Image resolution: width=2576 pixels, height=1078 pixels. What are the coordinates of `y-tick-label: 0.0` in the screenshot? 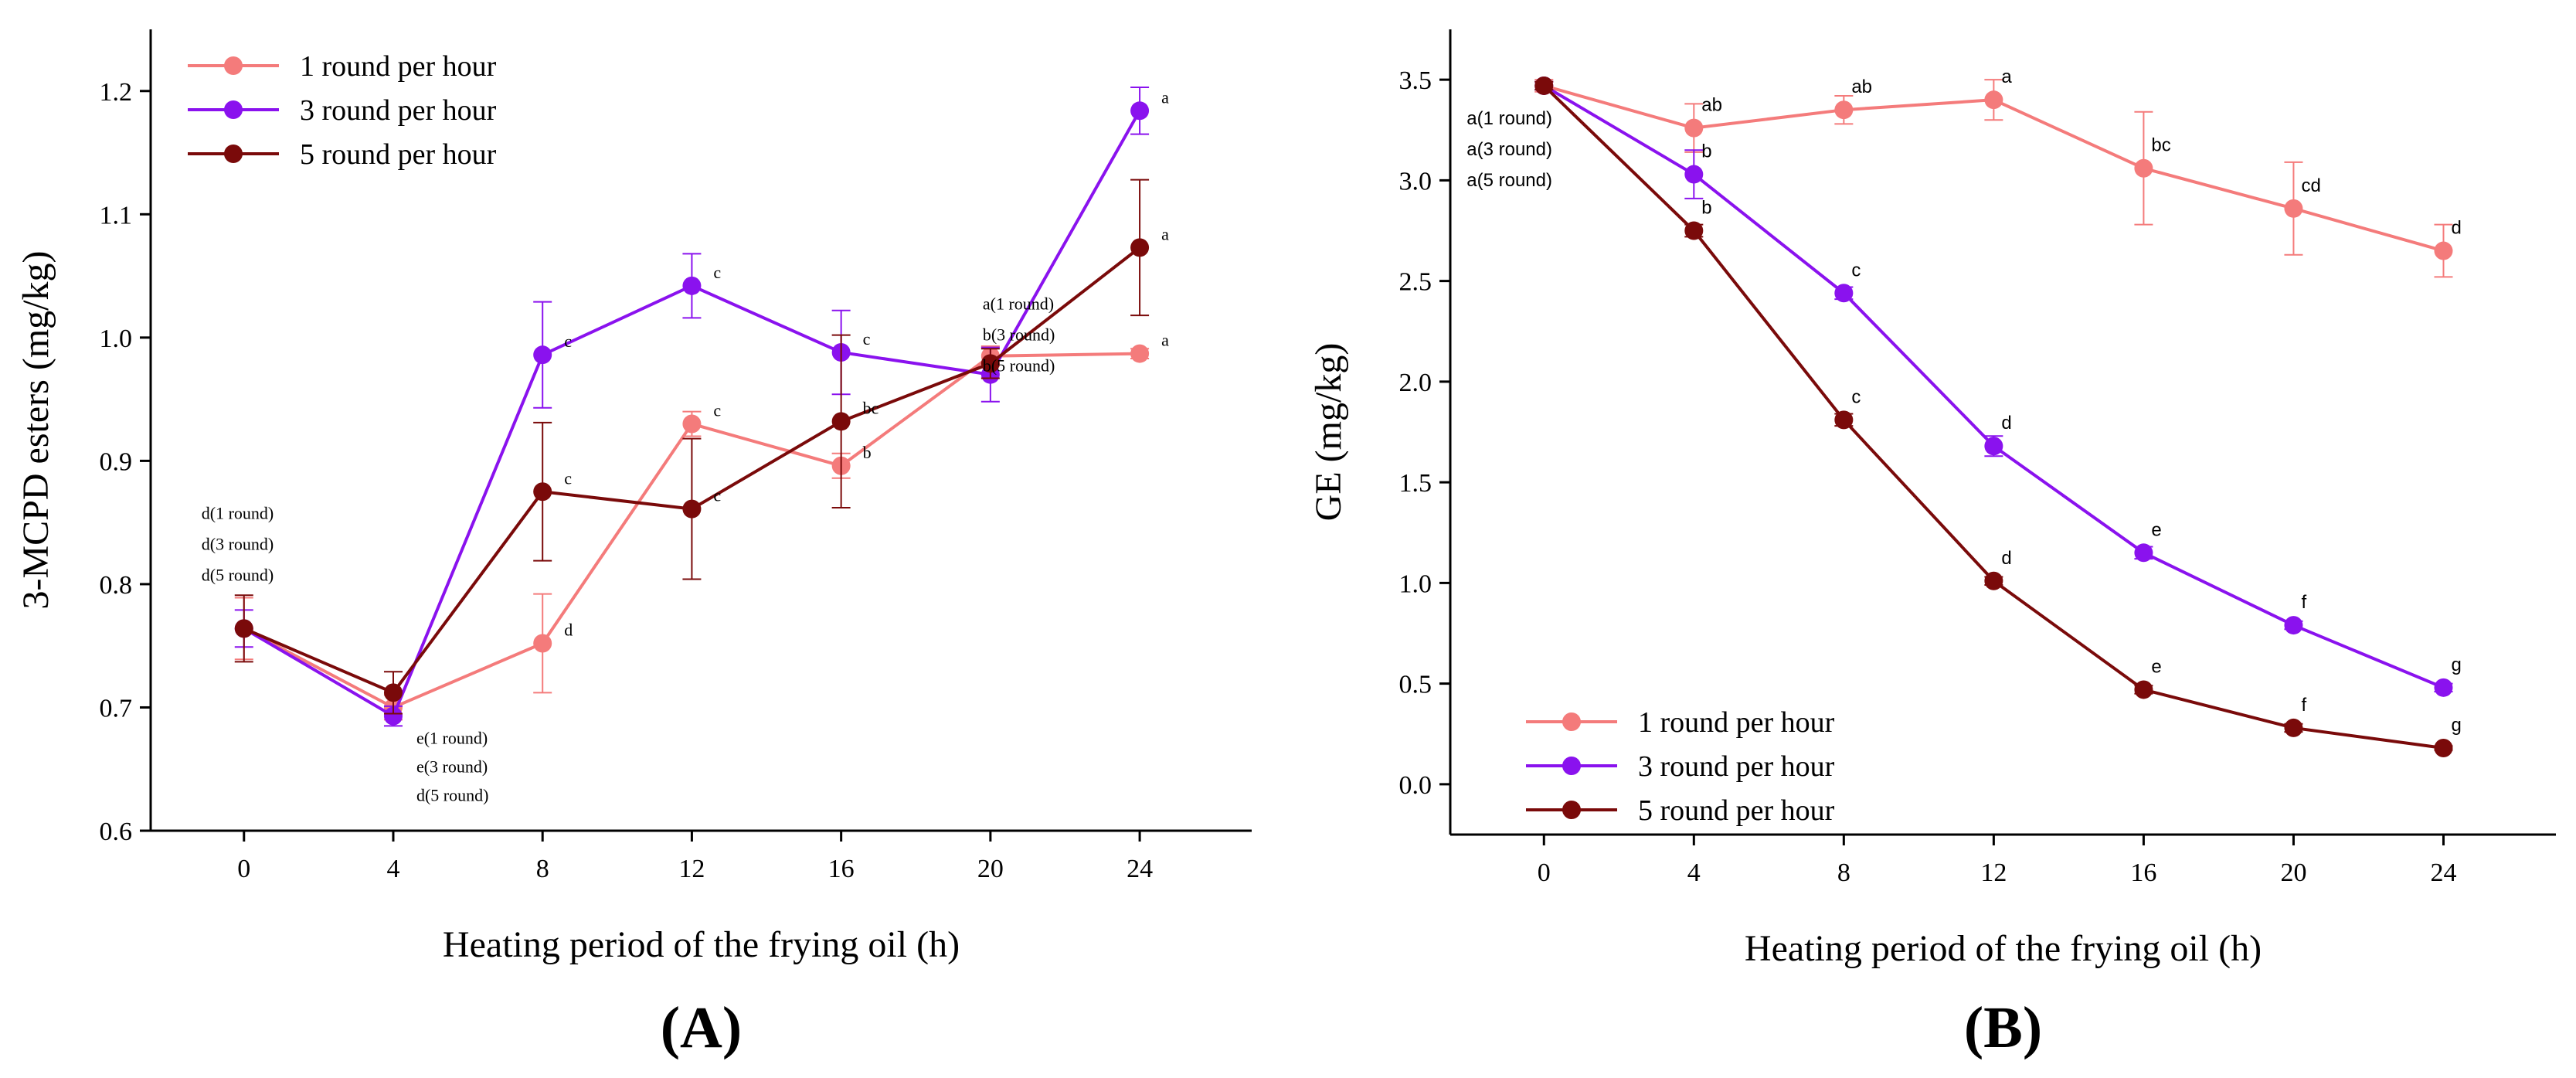 It's located at (1415, 785).